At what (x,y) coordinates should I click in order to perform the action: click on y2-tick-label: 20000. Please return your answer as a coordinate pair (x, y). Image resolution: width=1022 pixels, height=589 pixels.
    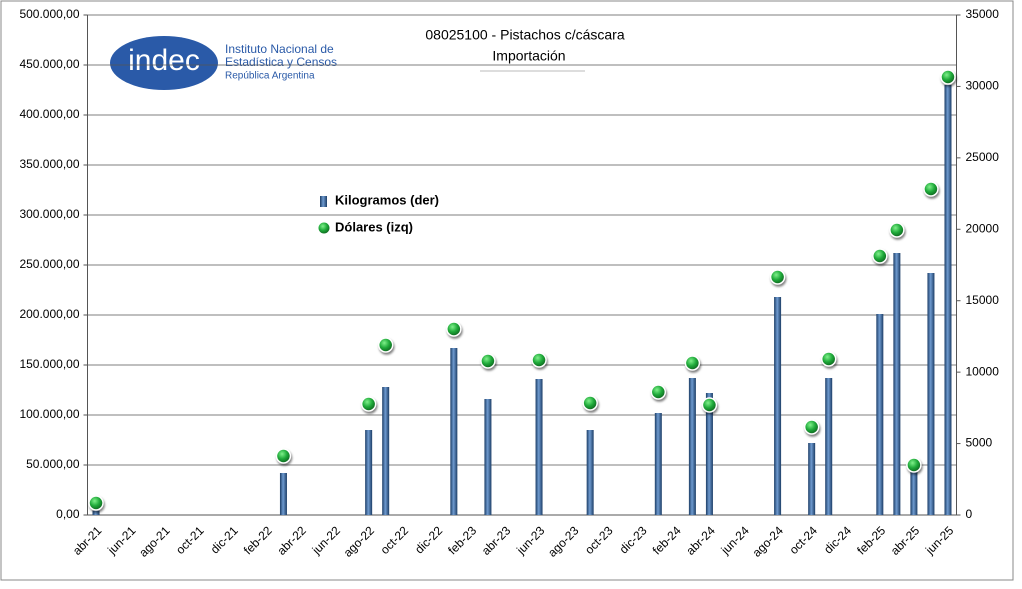
    Looking at the image, I should click on (983, 228).